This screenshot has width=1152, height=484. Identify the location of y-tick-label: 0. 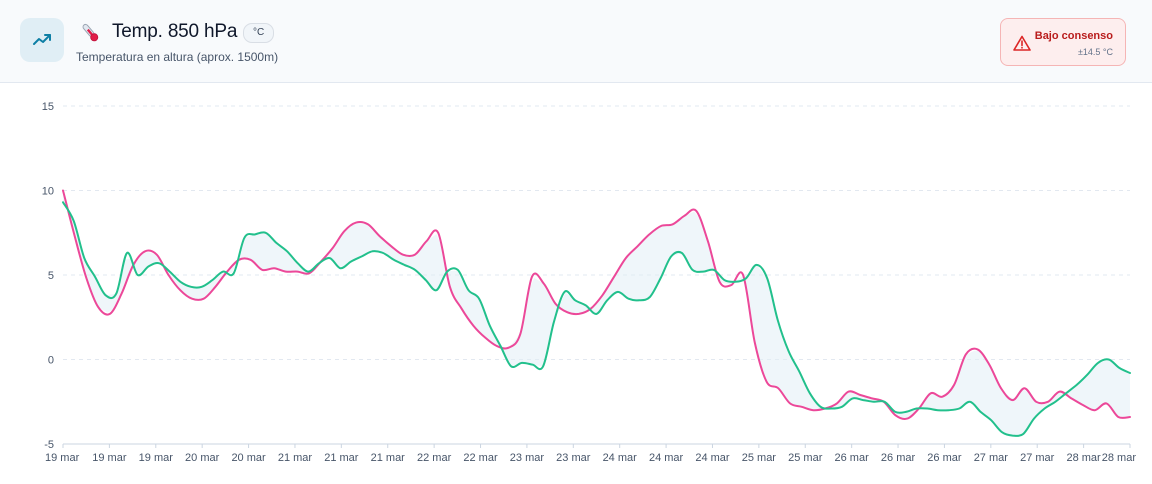
(51, 361).